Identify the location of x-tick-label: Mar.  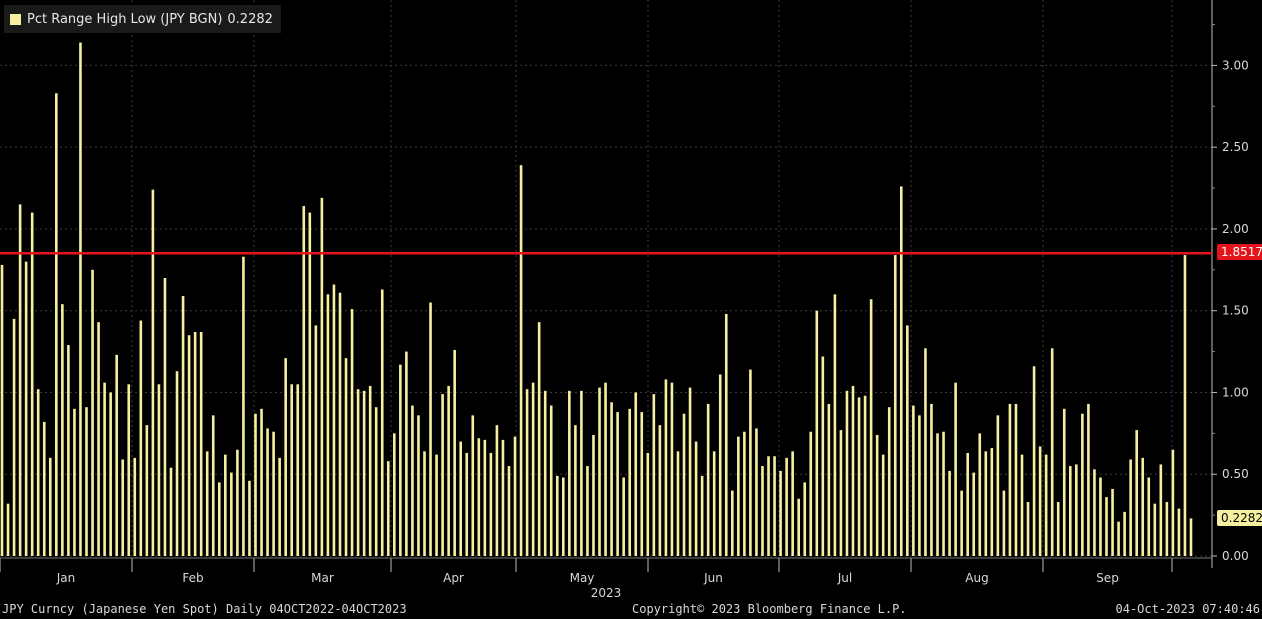
(322, 578).